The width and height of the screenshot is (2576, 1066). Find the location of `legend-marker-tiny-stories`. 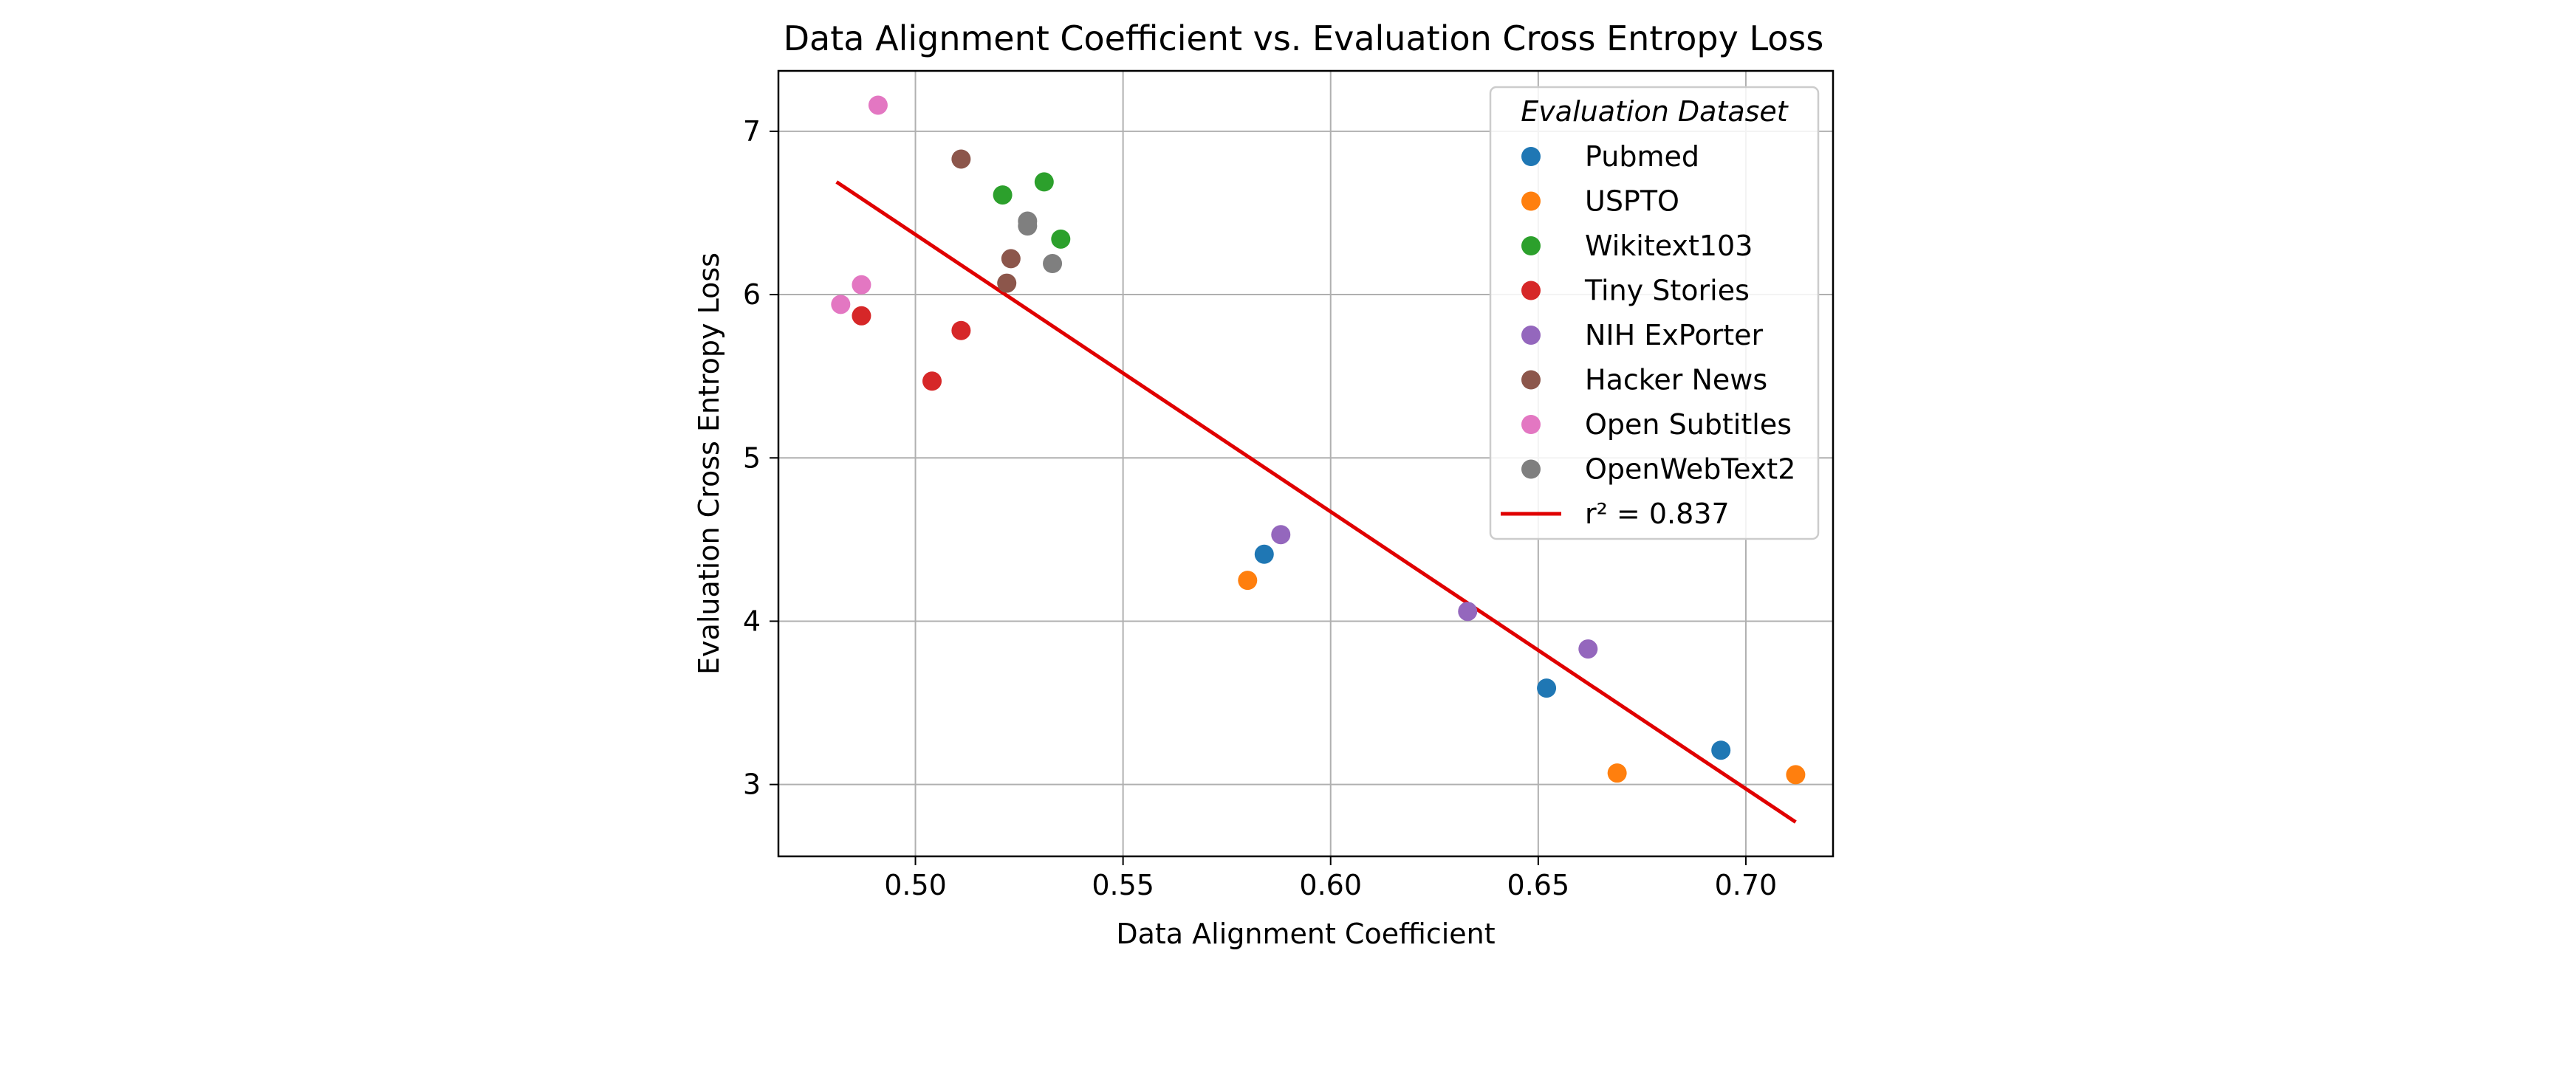

legend-marker-tiny-stories is located at coordinates (1531, 290).